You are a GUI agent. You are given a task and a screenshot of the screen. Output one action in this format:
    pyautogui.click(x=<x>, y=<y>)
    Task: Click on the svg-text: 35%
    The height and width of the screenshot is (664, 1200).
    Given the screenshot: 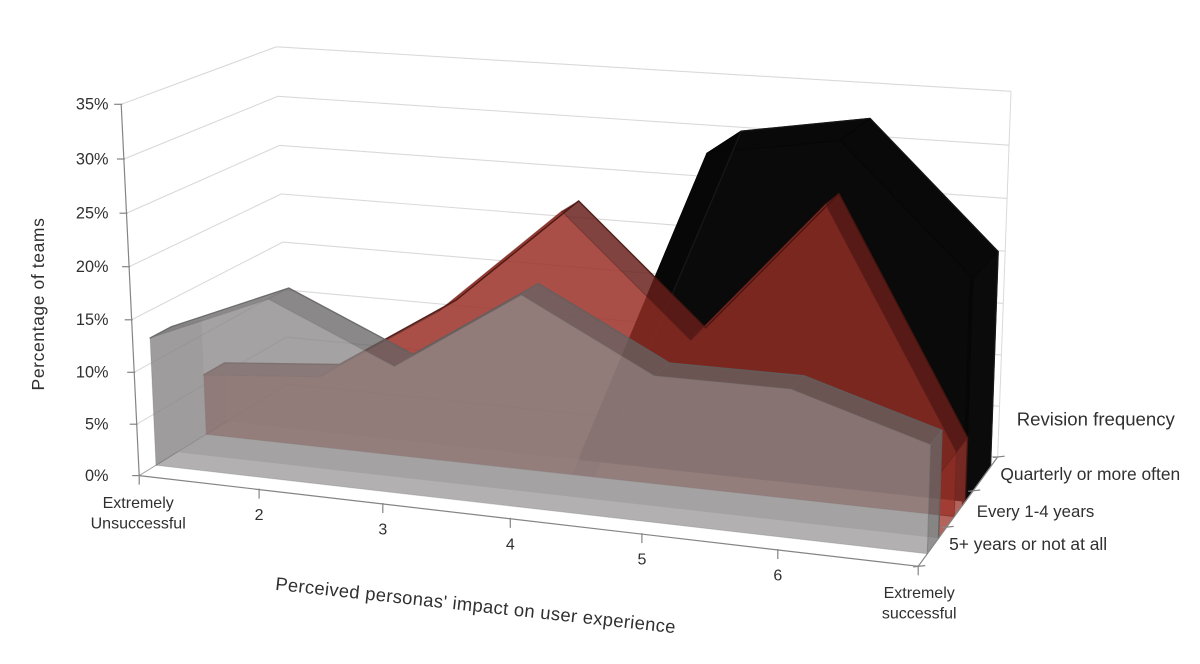 What is the action you would take?
    pyautogui.click(x=92, y=105)
    